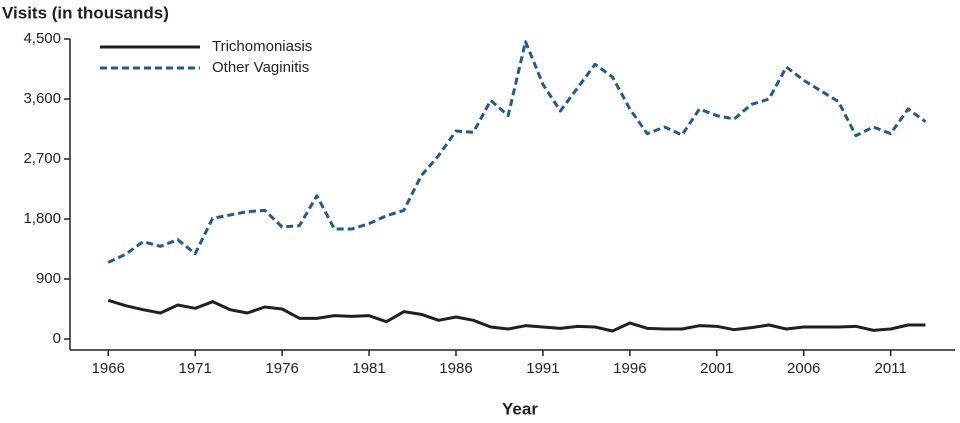 This screenshot has width=960, height=423. What do you see at coordinates (108, 368) in the screenshot?
I see `x-tick-label: 1966` at bounding box center [108, 368].